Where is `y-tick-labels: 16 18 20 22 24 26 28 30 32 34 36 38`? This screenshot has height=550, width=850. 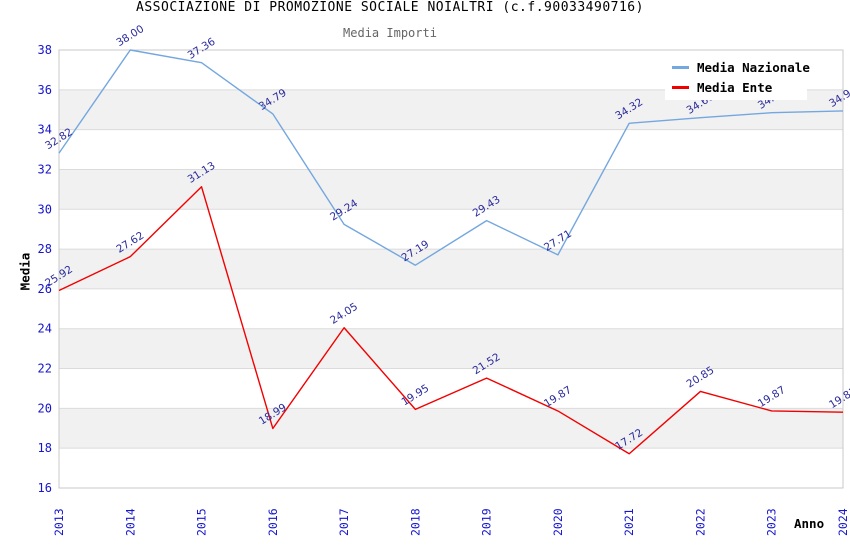 y-tick-labels: 16 18 20 22 24 26 28 30 32 34 36 38 is located at coordinates (45, 269).